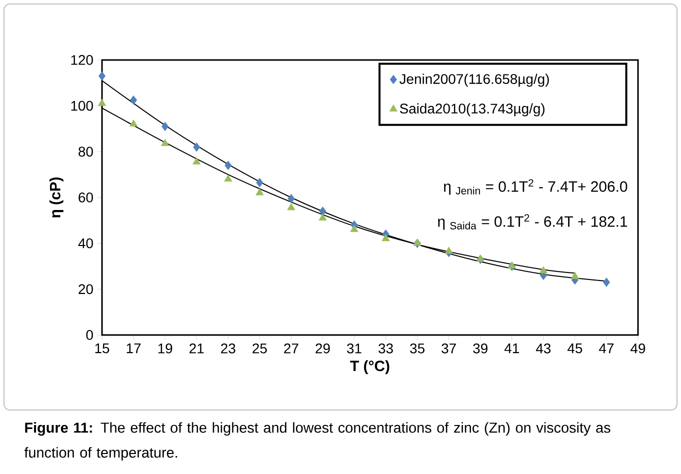  Describe the element at coordinates (638, 348) in the screenshot. I see `x-tick-label: 49` at that location.